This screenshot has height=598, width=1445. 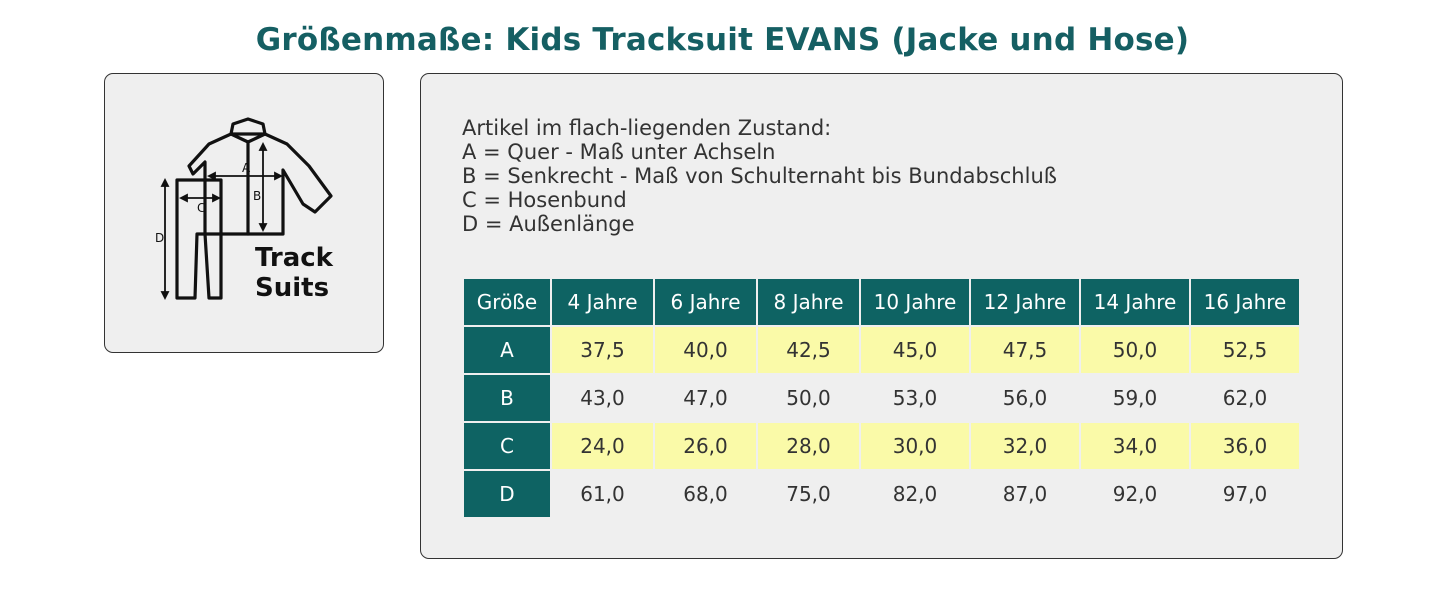 What do you see at coordinates (1245, 350) in the screenshot?
I see `table-cell: 52,5` at bounding box center [1245, 350].